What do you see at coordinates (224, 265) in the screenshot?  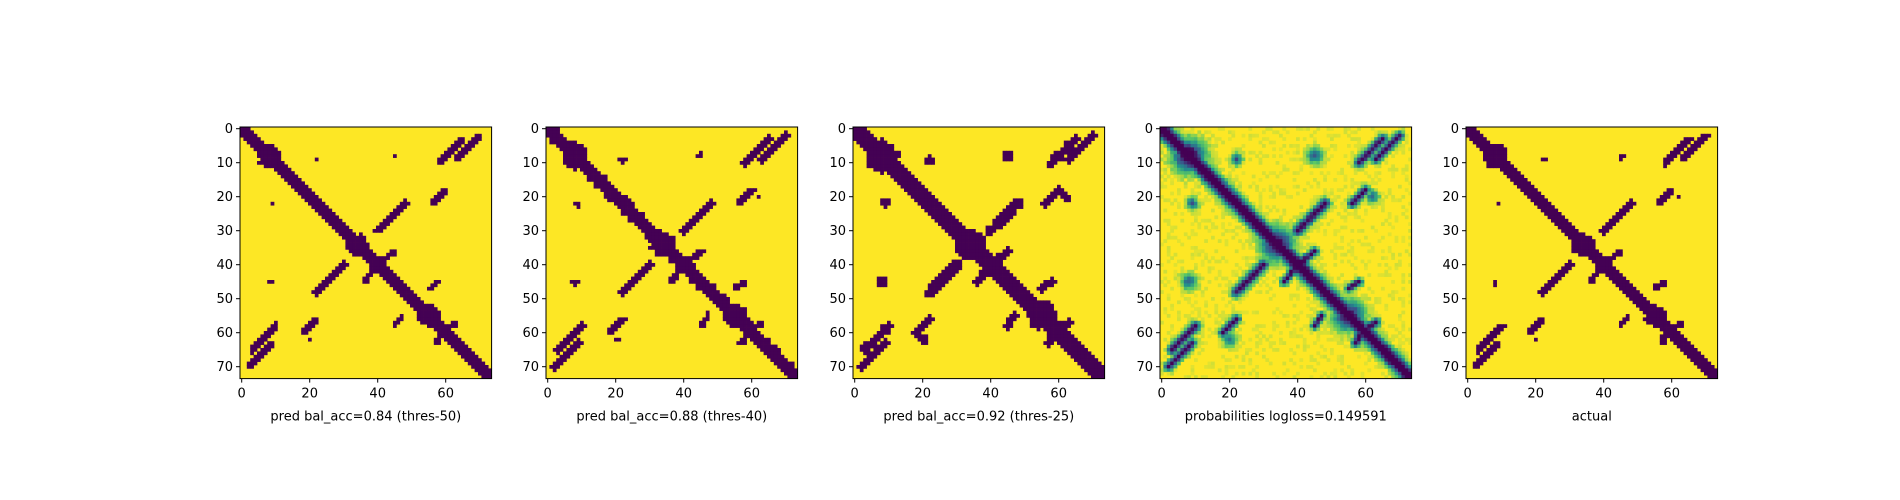 I see `y-tick-label: 40` at bounding box center [224, 265].